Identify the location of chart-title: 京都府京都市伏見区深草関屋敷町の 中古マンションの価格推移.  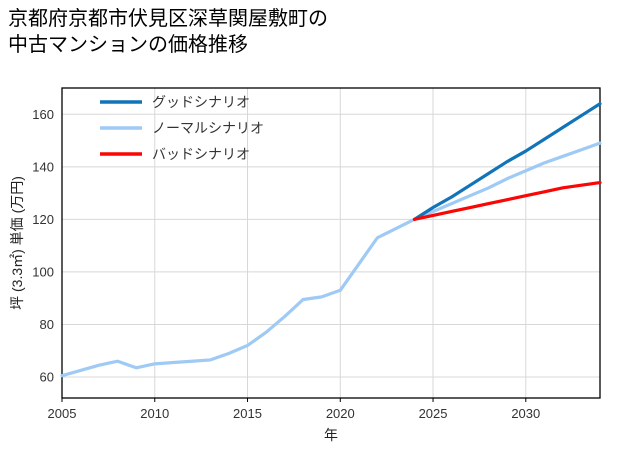
(268, 32).